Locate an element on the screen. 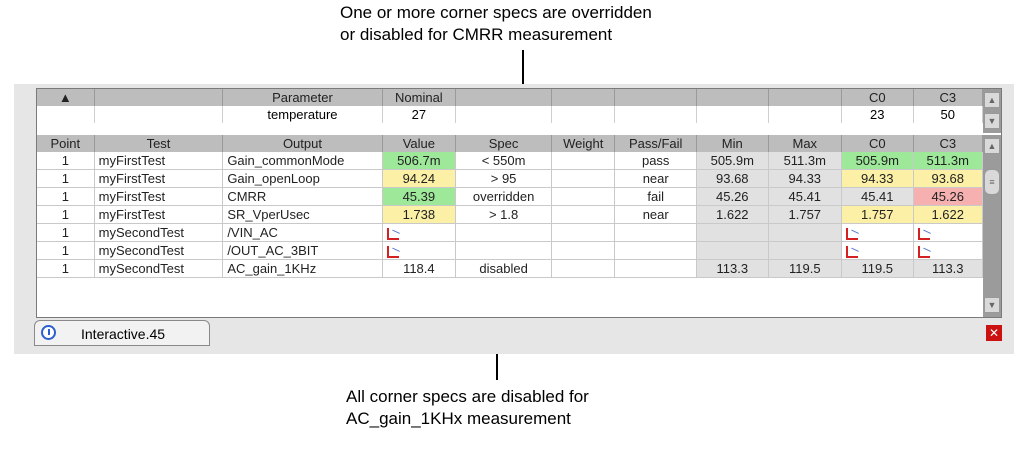 This screenshot has height=450, width=1027. parameter-c0: 23 is located at coordinates (877, 114).